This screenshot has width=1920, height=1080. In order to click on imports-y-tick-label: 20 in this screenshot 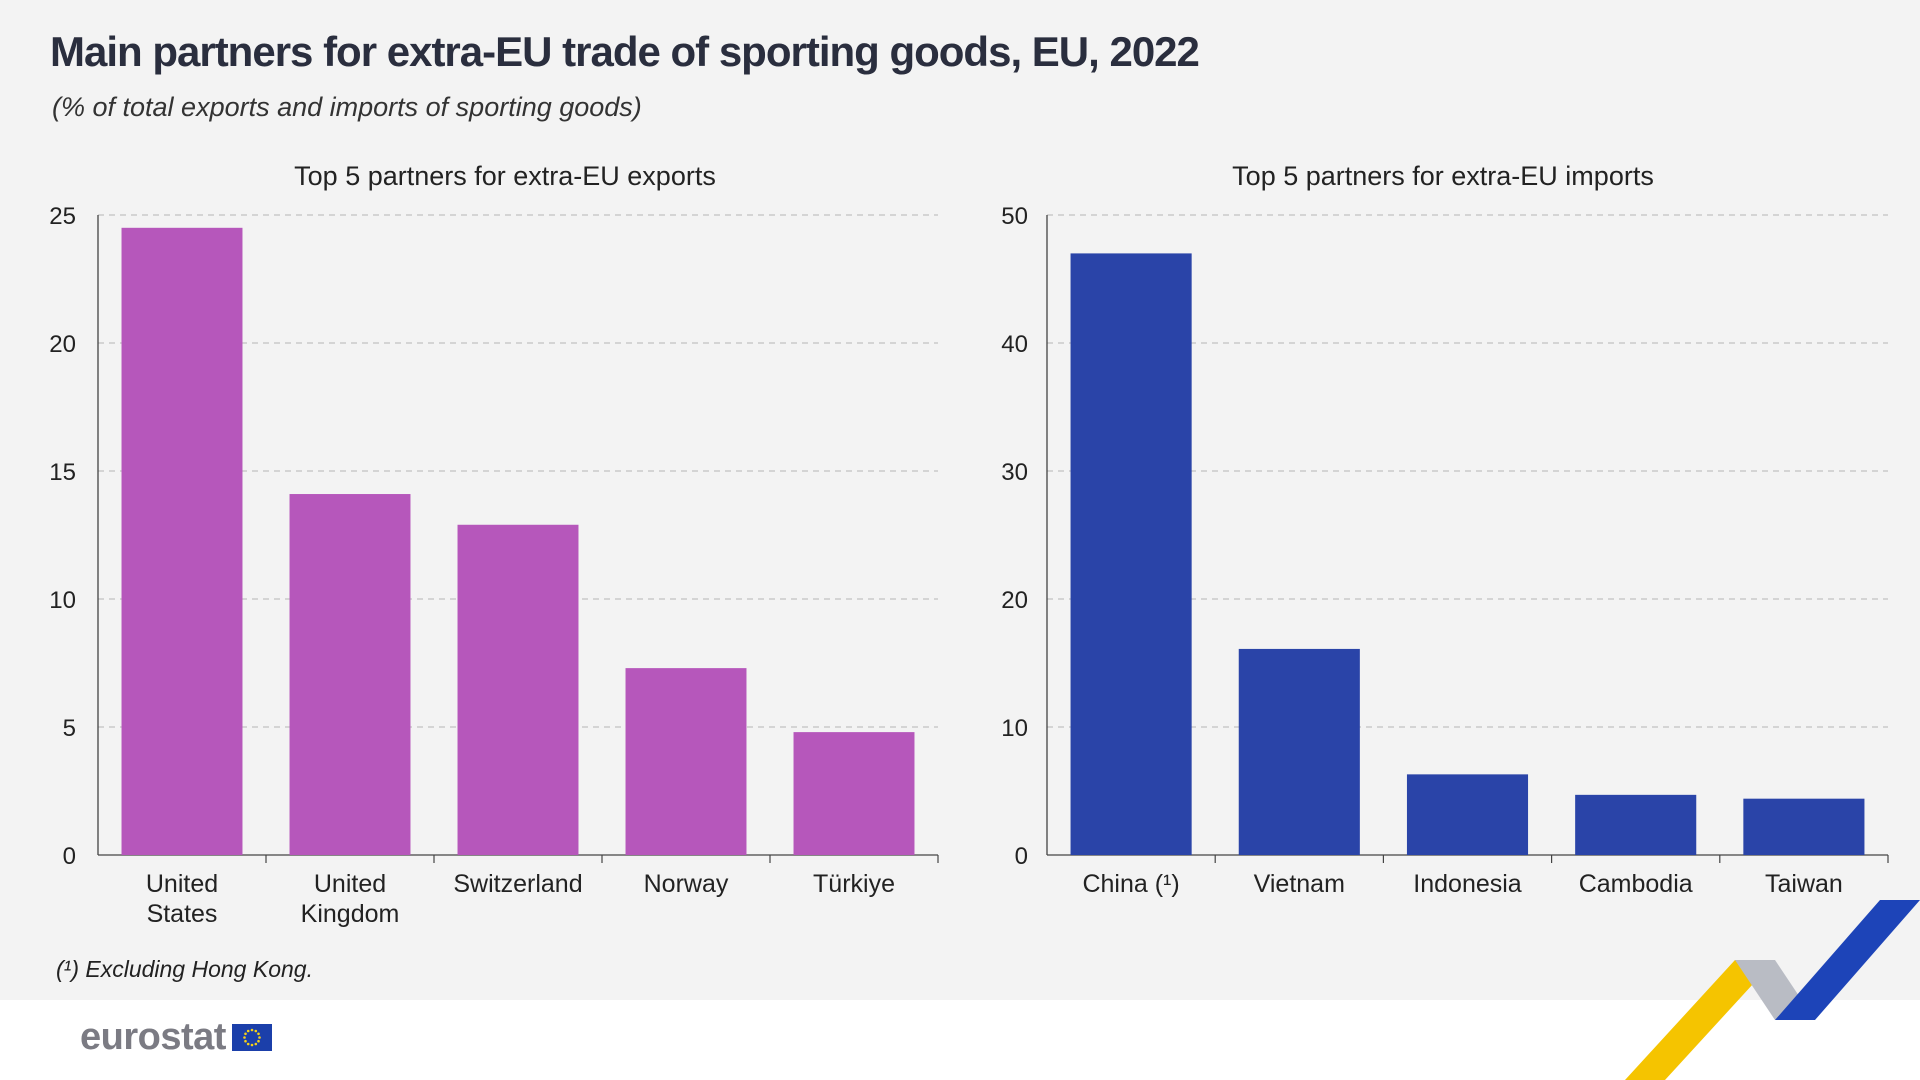, I will do `click(1014, 600)`.